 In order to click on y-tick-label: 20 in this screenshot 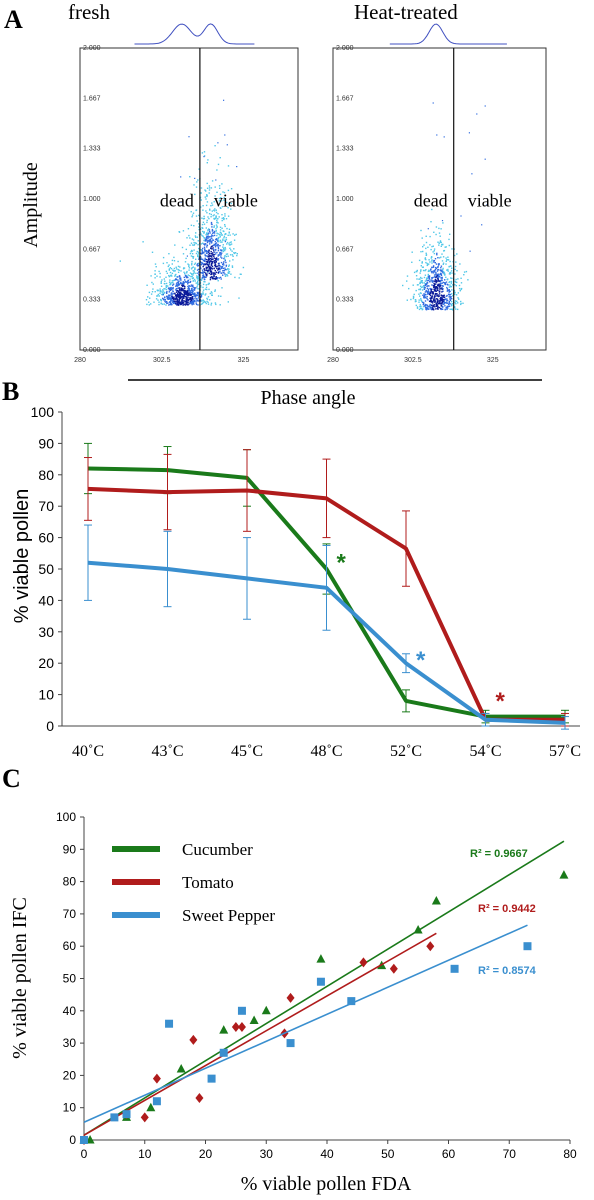, I will do `click(70, 1075)`.